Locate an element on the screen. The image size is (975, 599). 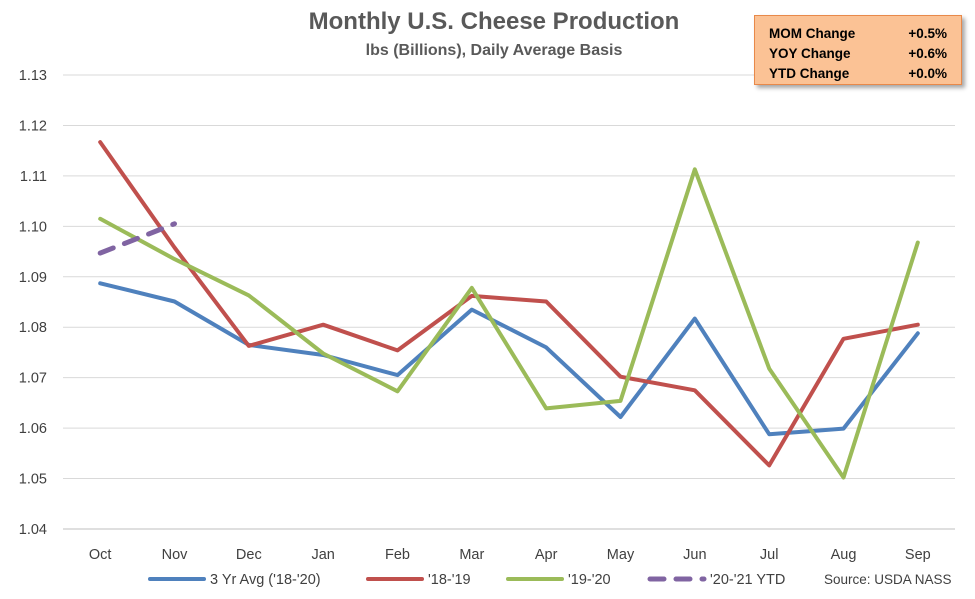
x-tick-label: Nov is located at coordinates (175, 555).